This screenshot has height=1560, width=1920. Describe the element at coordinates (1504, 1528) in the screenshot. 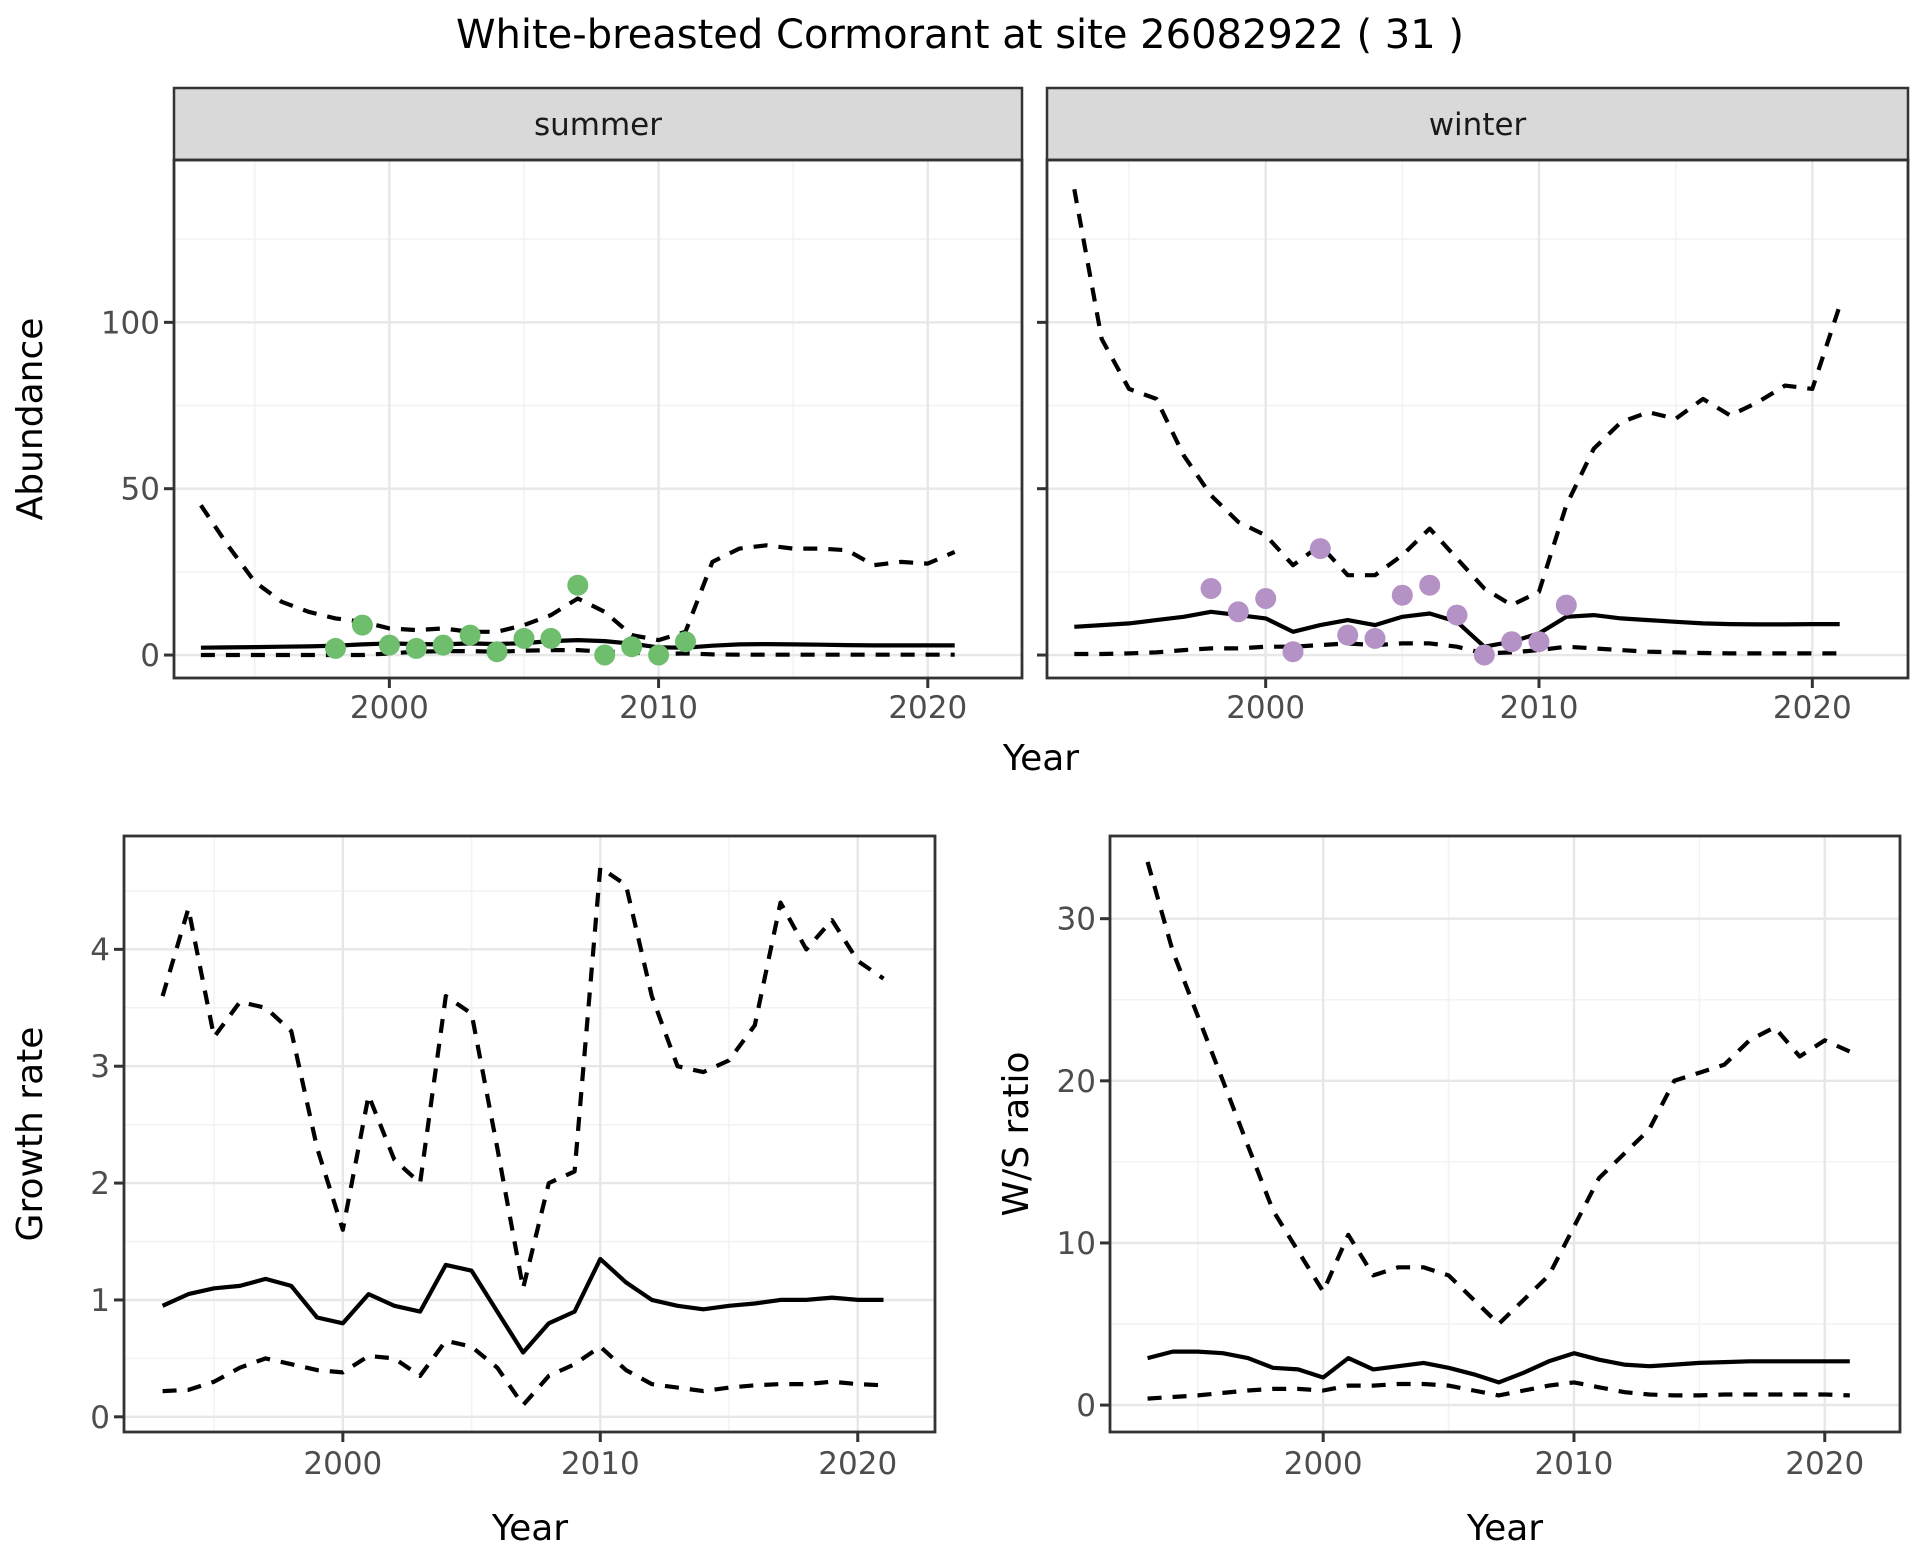

I see `ws-x-axis-title: Year` at that location.